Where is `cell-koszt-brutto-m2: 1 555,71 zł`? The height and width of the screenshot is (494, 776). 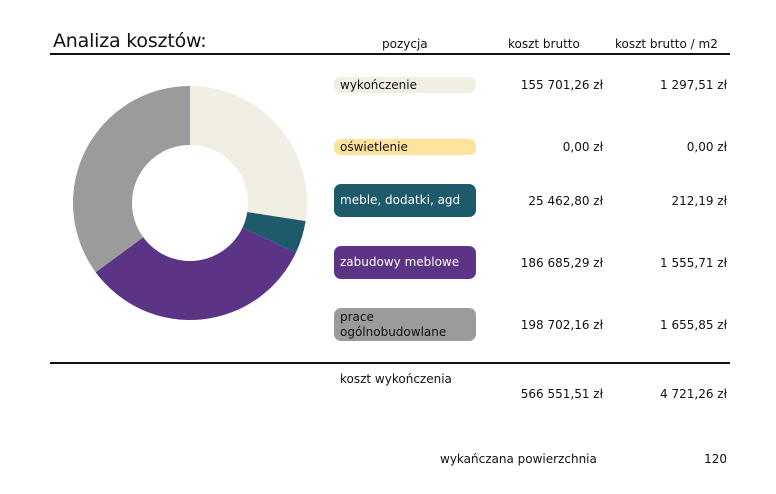
cell-koszt-brutto-m2: 1 555,71 zł is located at coordinates (693, 262).